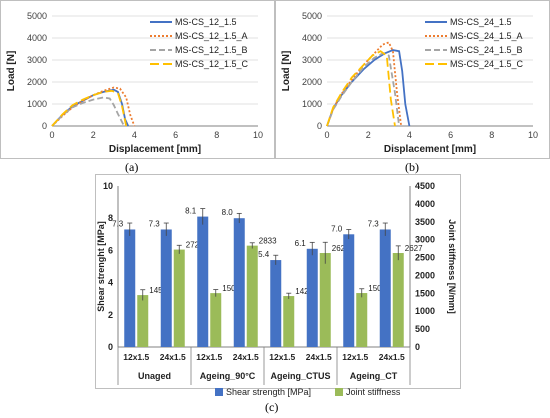 This screenshot has width=550, height=418. Describe the element at coordinates (425, 204) in the screenshot. I see `chart-c-y2-tick-label: 4000` at that location.